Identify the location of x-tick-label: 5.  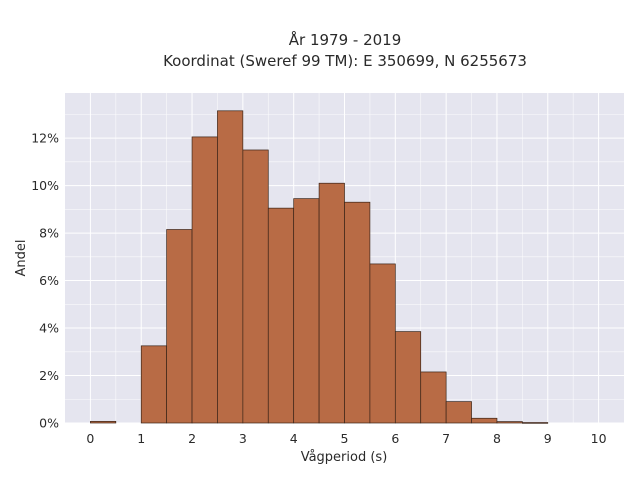
(345, 438).